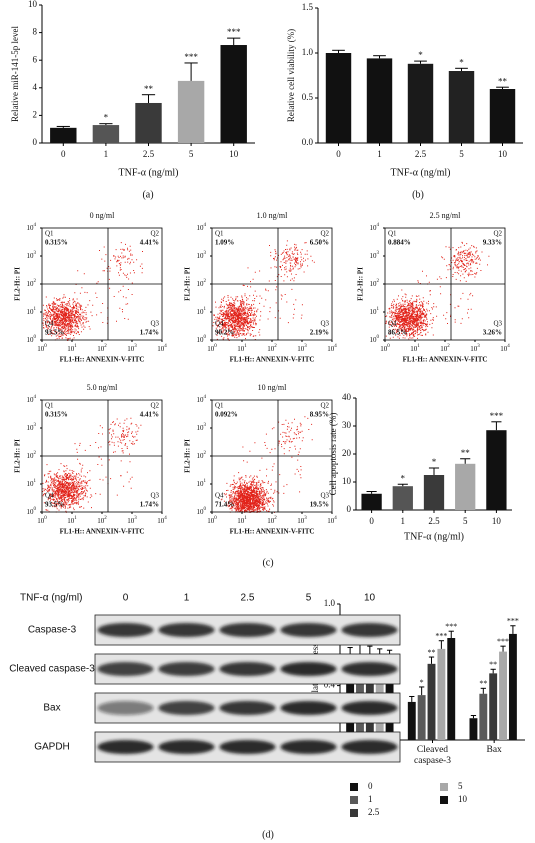 The width and height of the screenshot is (535, 843). What do you see at coordinates (54, 333) in the screenshot?
I see `quadrant-value: 93.5%` at bounding box center [54, 333].